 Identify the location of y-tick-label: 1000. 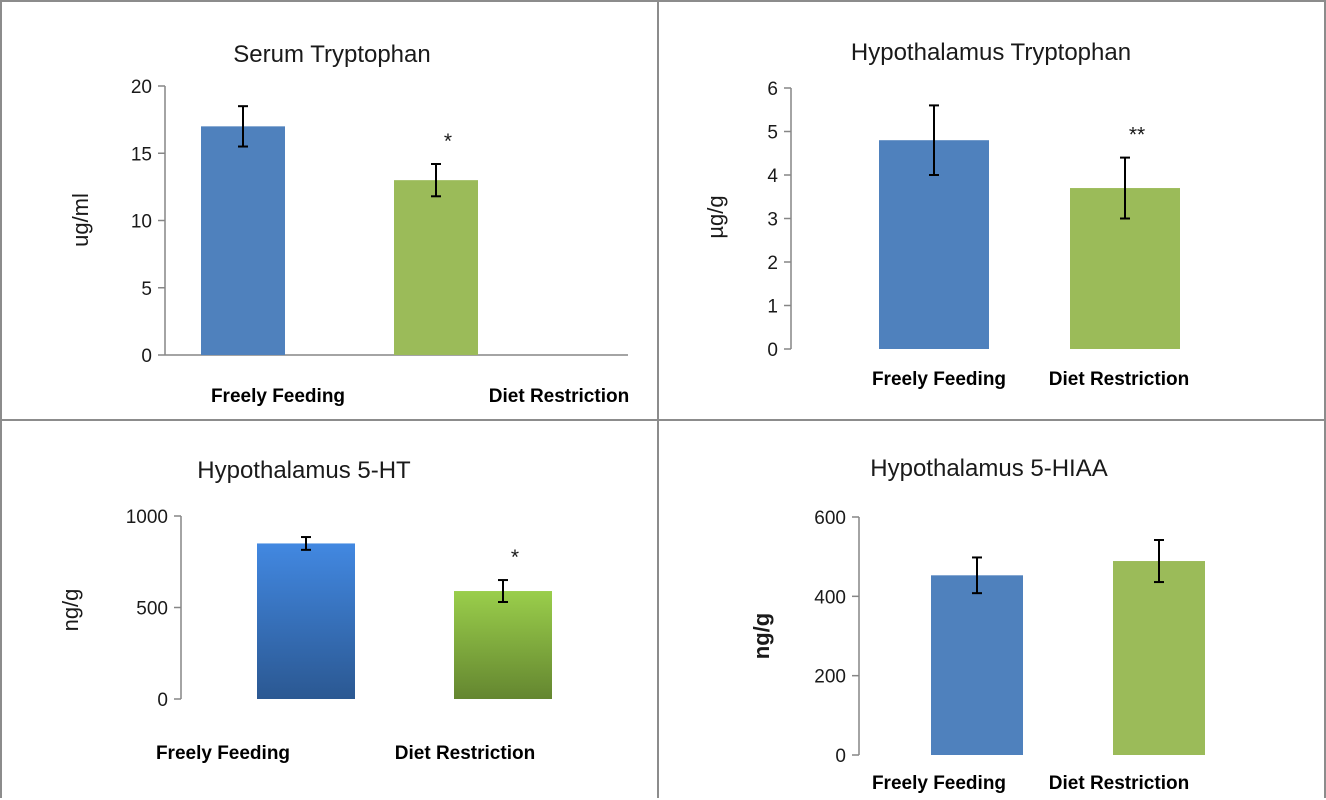
(147, 517).